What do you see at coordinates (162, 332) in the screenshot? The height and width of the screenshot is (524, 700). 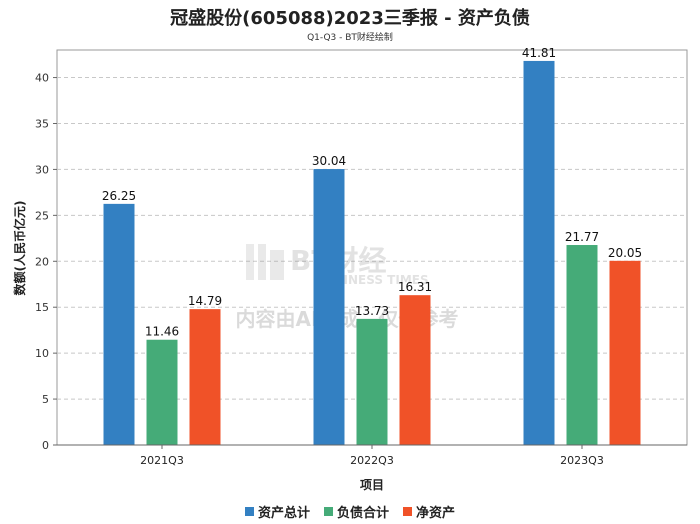 I see `data-label: 11.46` at bounding box center [162, 332].